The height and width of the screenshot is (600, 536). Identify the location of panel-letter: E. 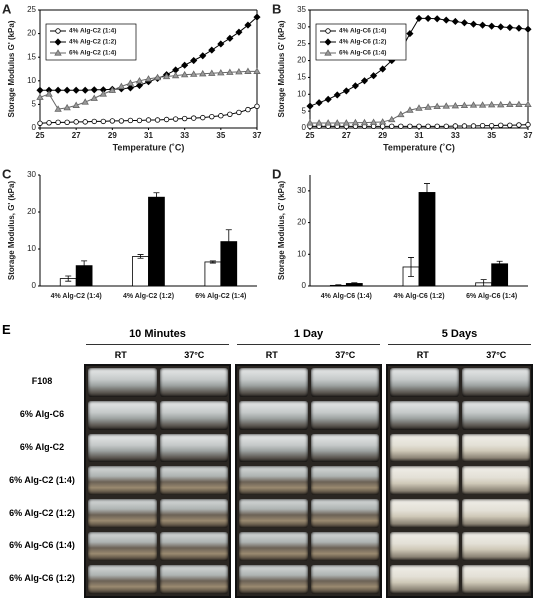
(6, 329).